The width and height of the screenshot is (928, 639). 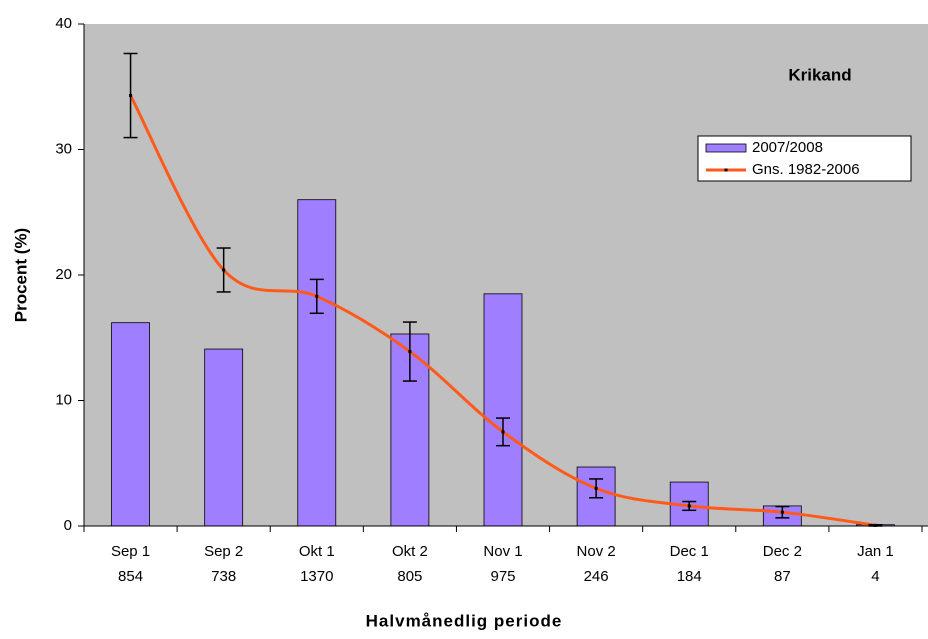 What do you see at coordinates (130, 551) in the screenshot?
I see `x-tick-label: Sep 1` at bounding box center [130, 551].